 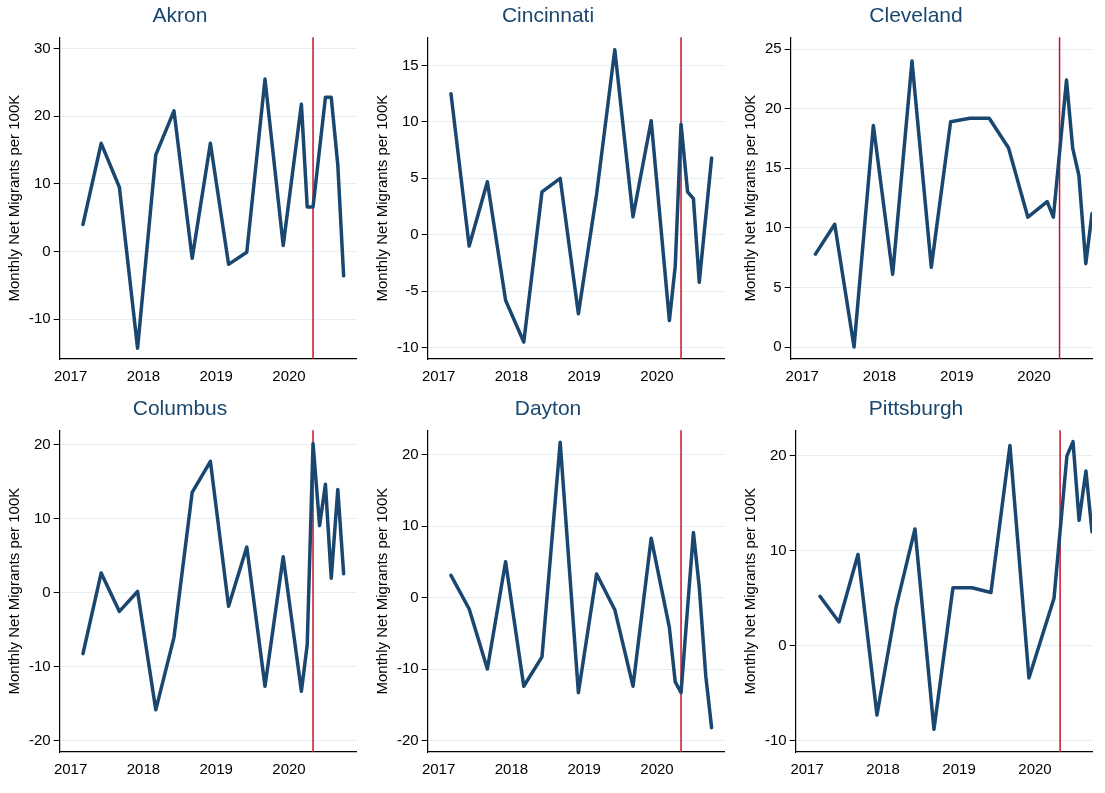 What do you see at coordinates (916, 408) in the screenshot?
I see `chart-title: Pittsburgh` at bounding box center [916, 408].